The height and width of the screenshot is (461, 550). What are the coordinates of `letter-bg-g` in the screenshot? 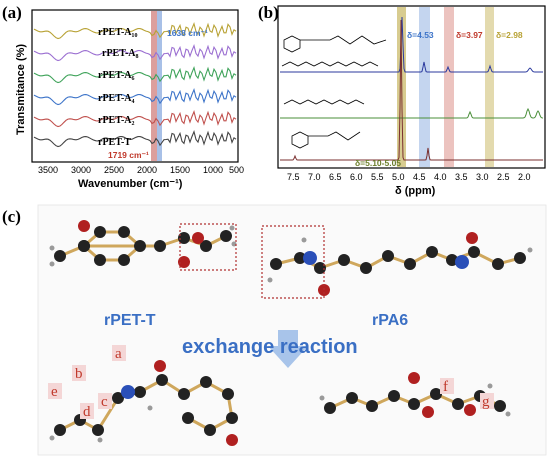 It's located at (487, 401).